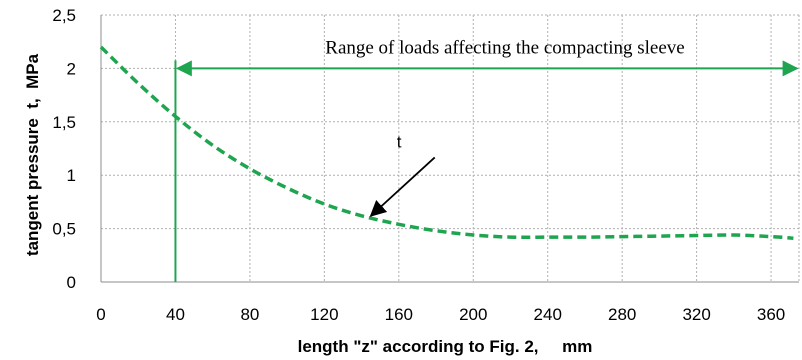 The image size is (802, 360). Describe the element at coordinates (402, 186) in the screenshot. I see `series-label-arrow` at that location.